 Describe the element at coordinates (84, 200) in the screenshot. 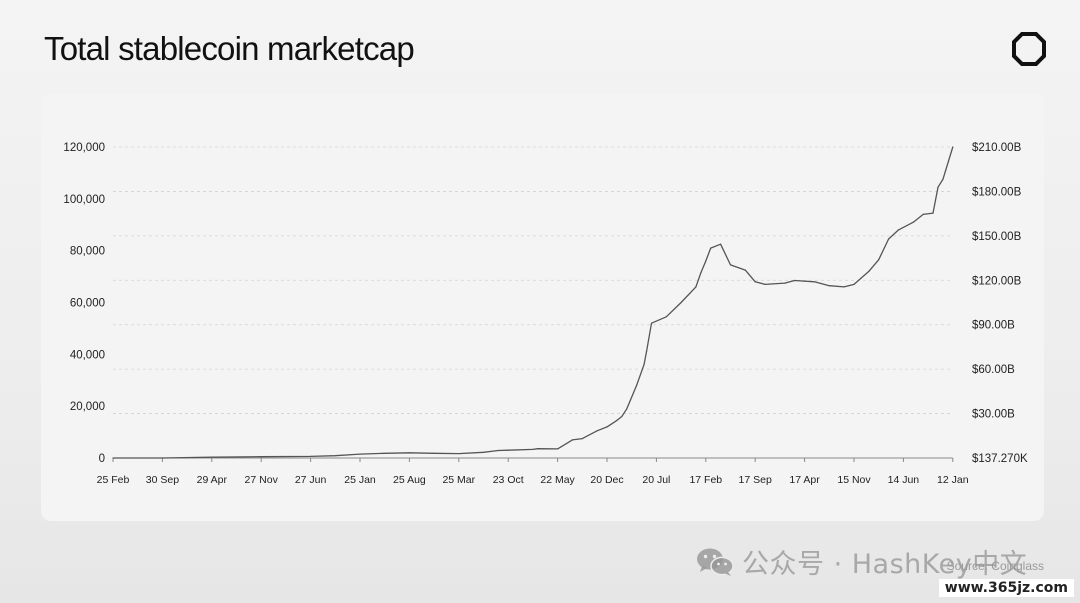

I see `y-left-tick-label: 100,000` at that location.